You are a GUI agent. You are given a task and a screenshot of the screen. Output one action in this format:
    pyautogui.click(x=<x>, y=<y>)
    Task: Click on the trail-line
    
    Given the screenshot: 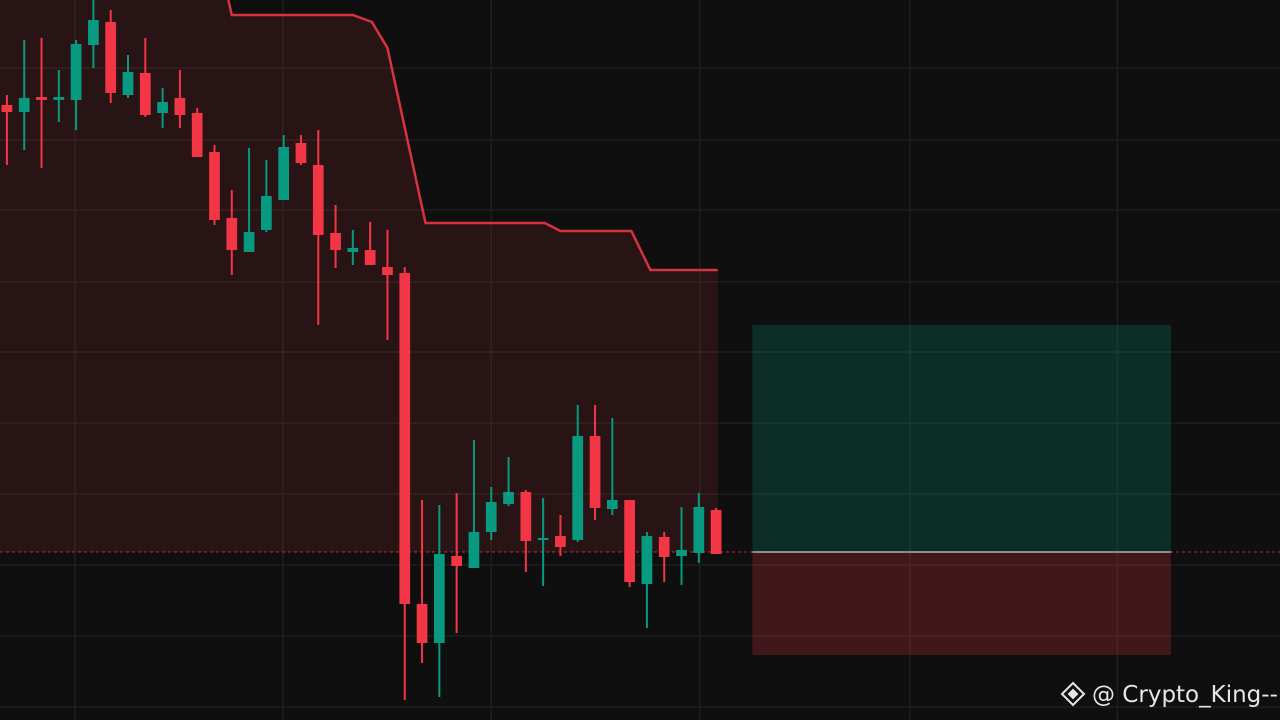 What is the action you would take?
    pyautogui.click(x=472, y=136)
    